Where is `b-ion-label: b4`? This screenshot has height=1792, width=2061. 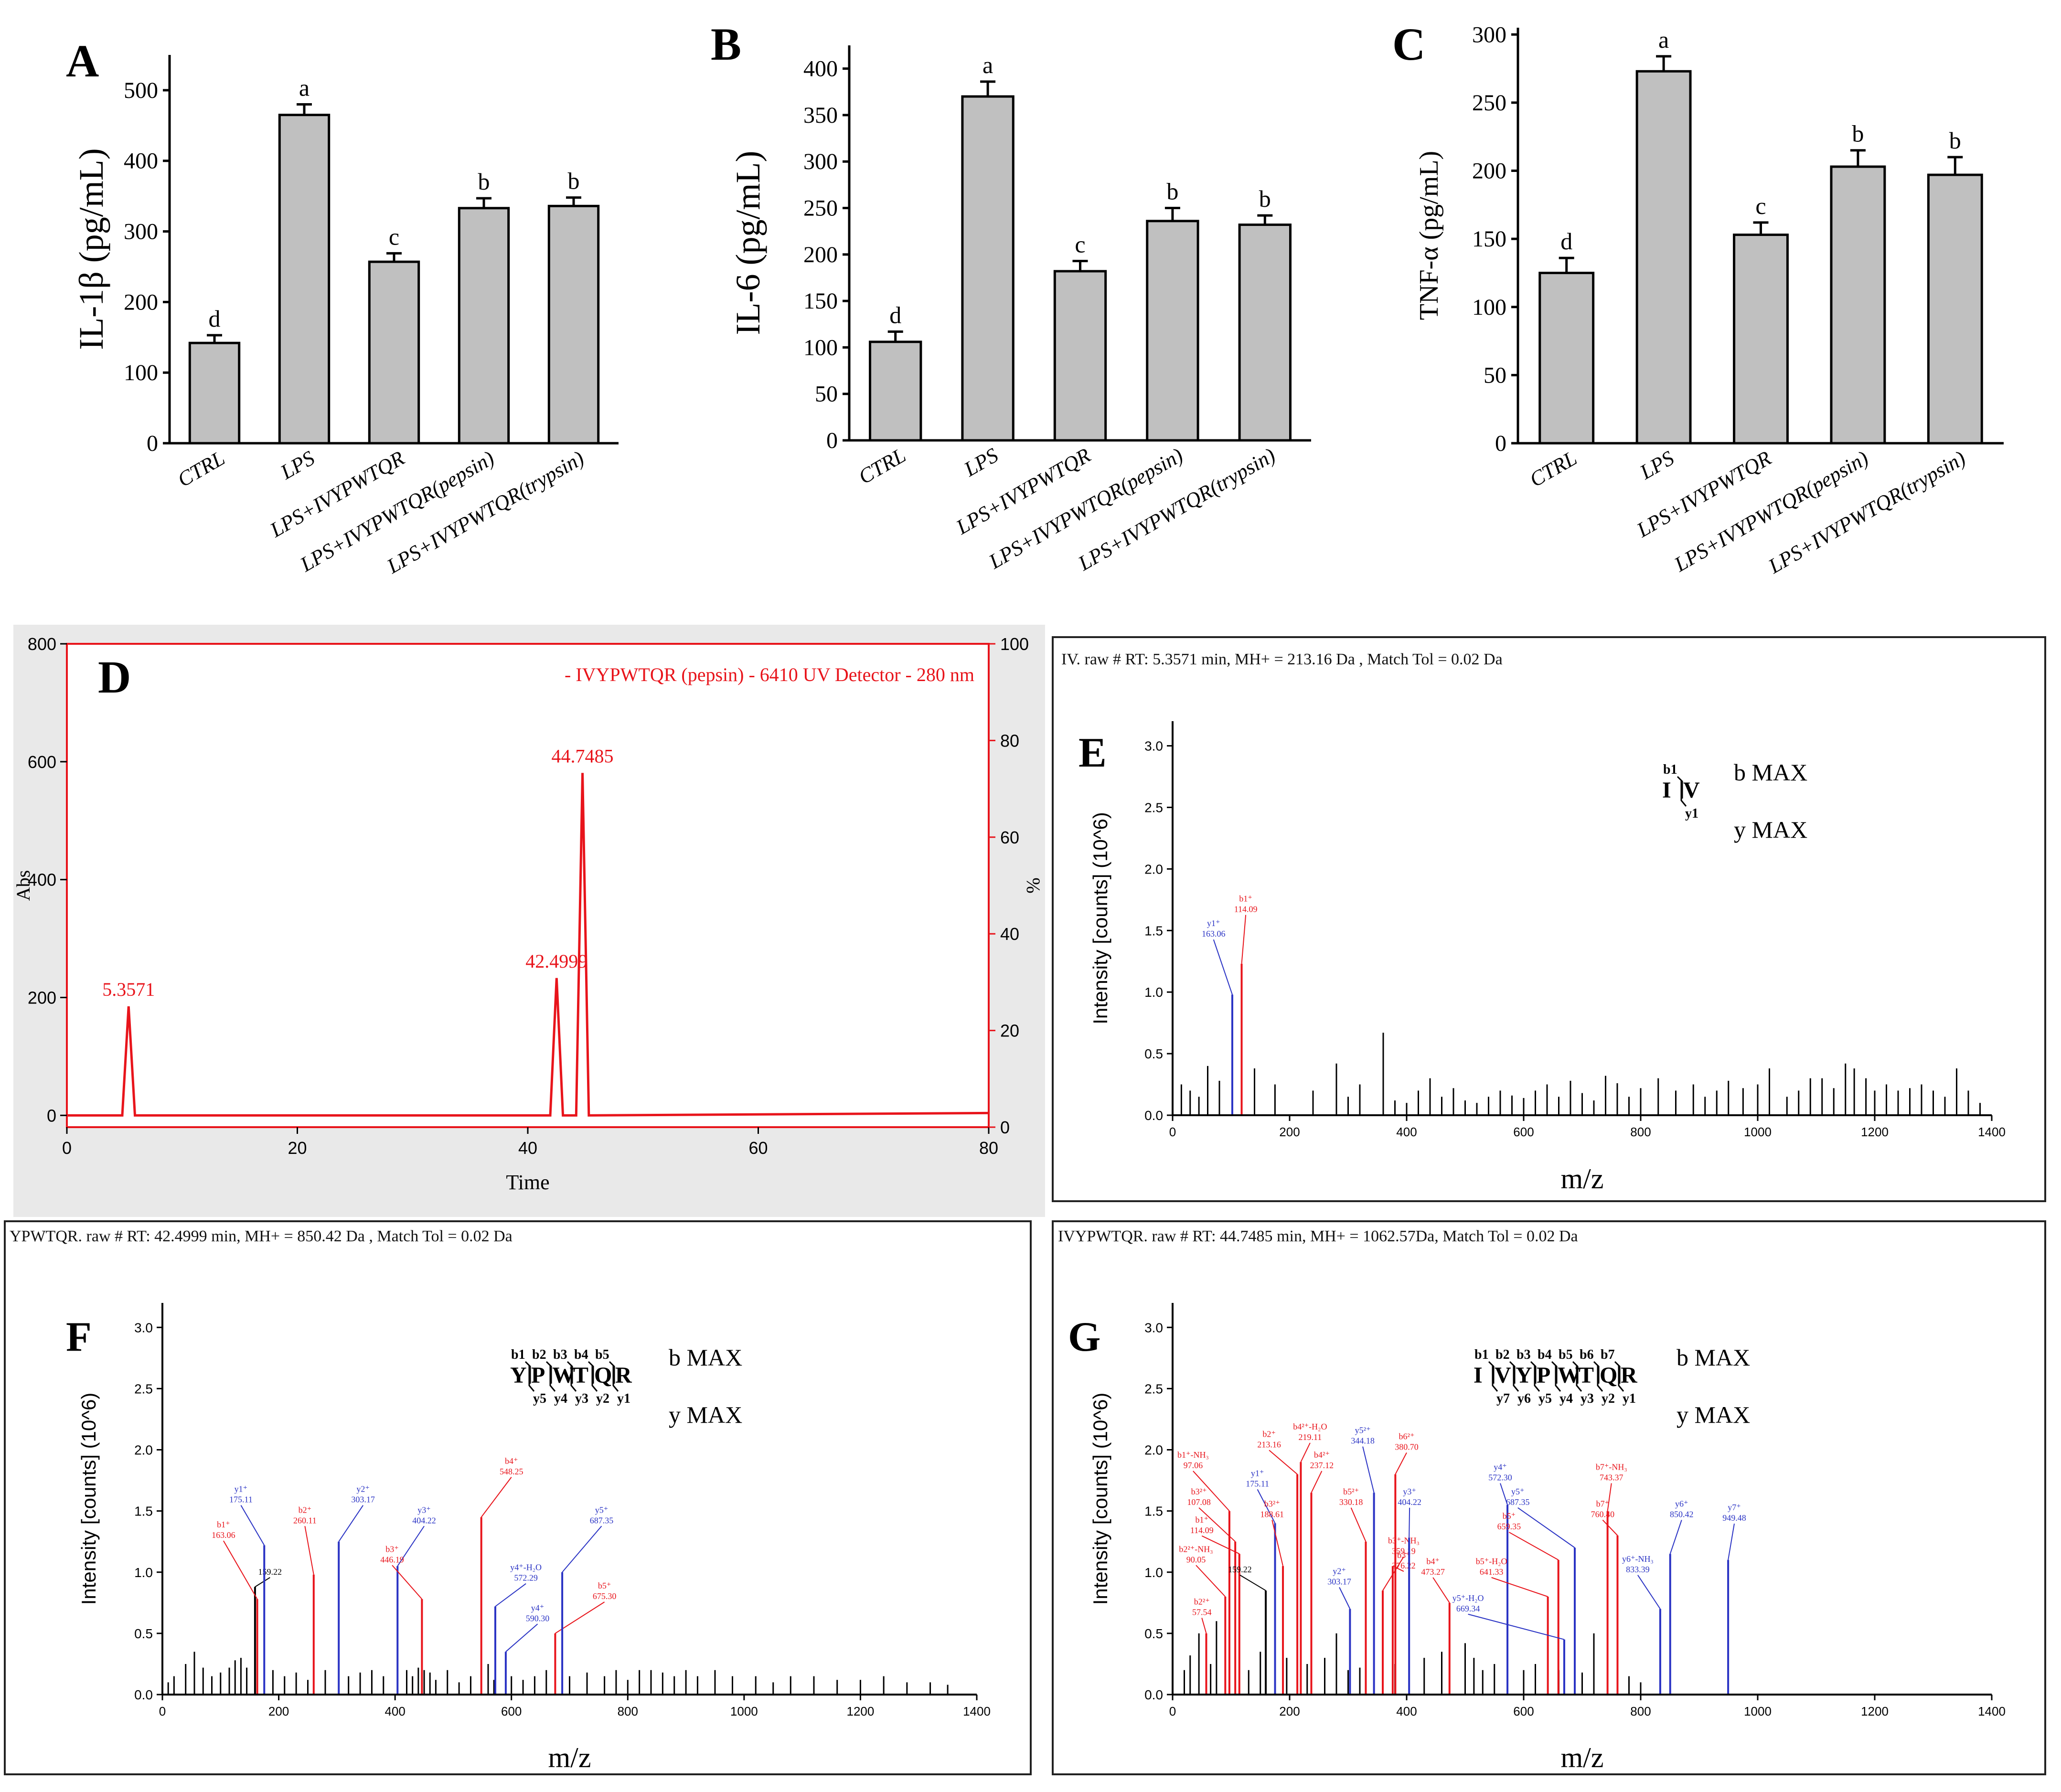 b-ion-label: b4 is located at coordinates (581, 1354).